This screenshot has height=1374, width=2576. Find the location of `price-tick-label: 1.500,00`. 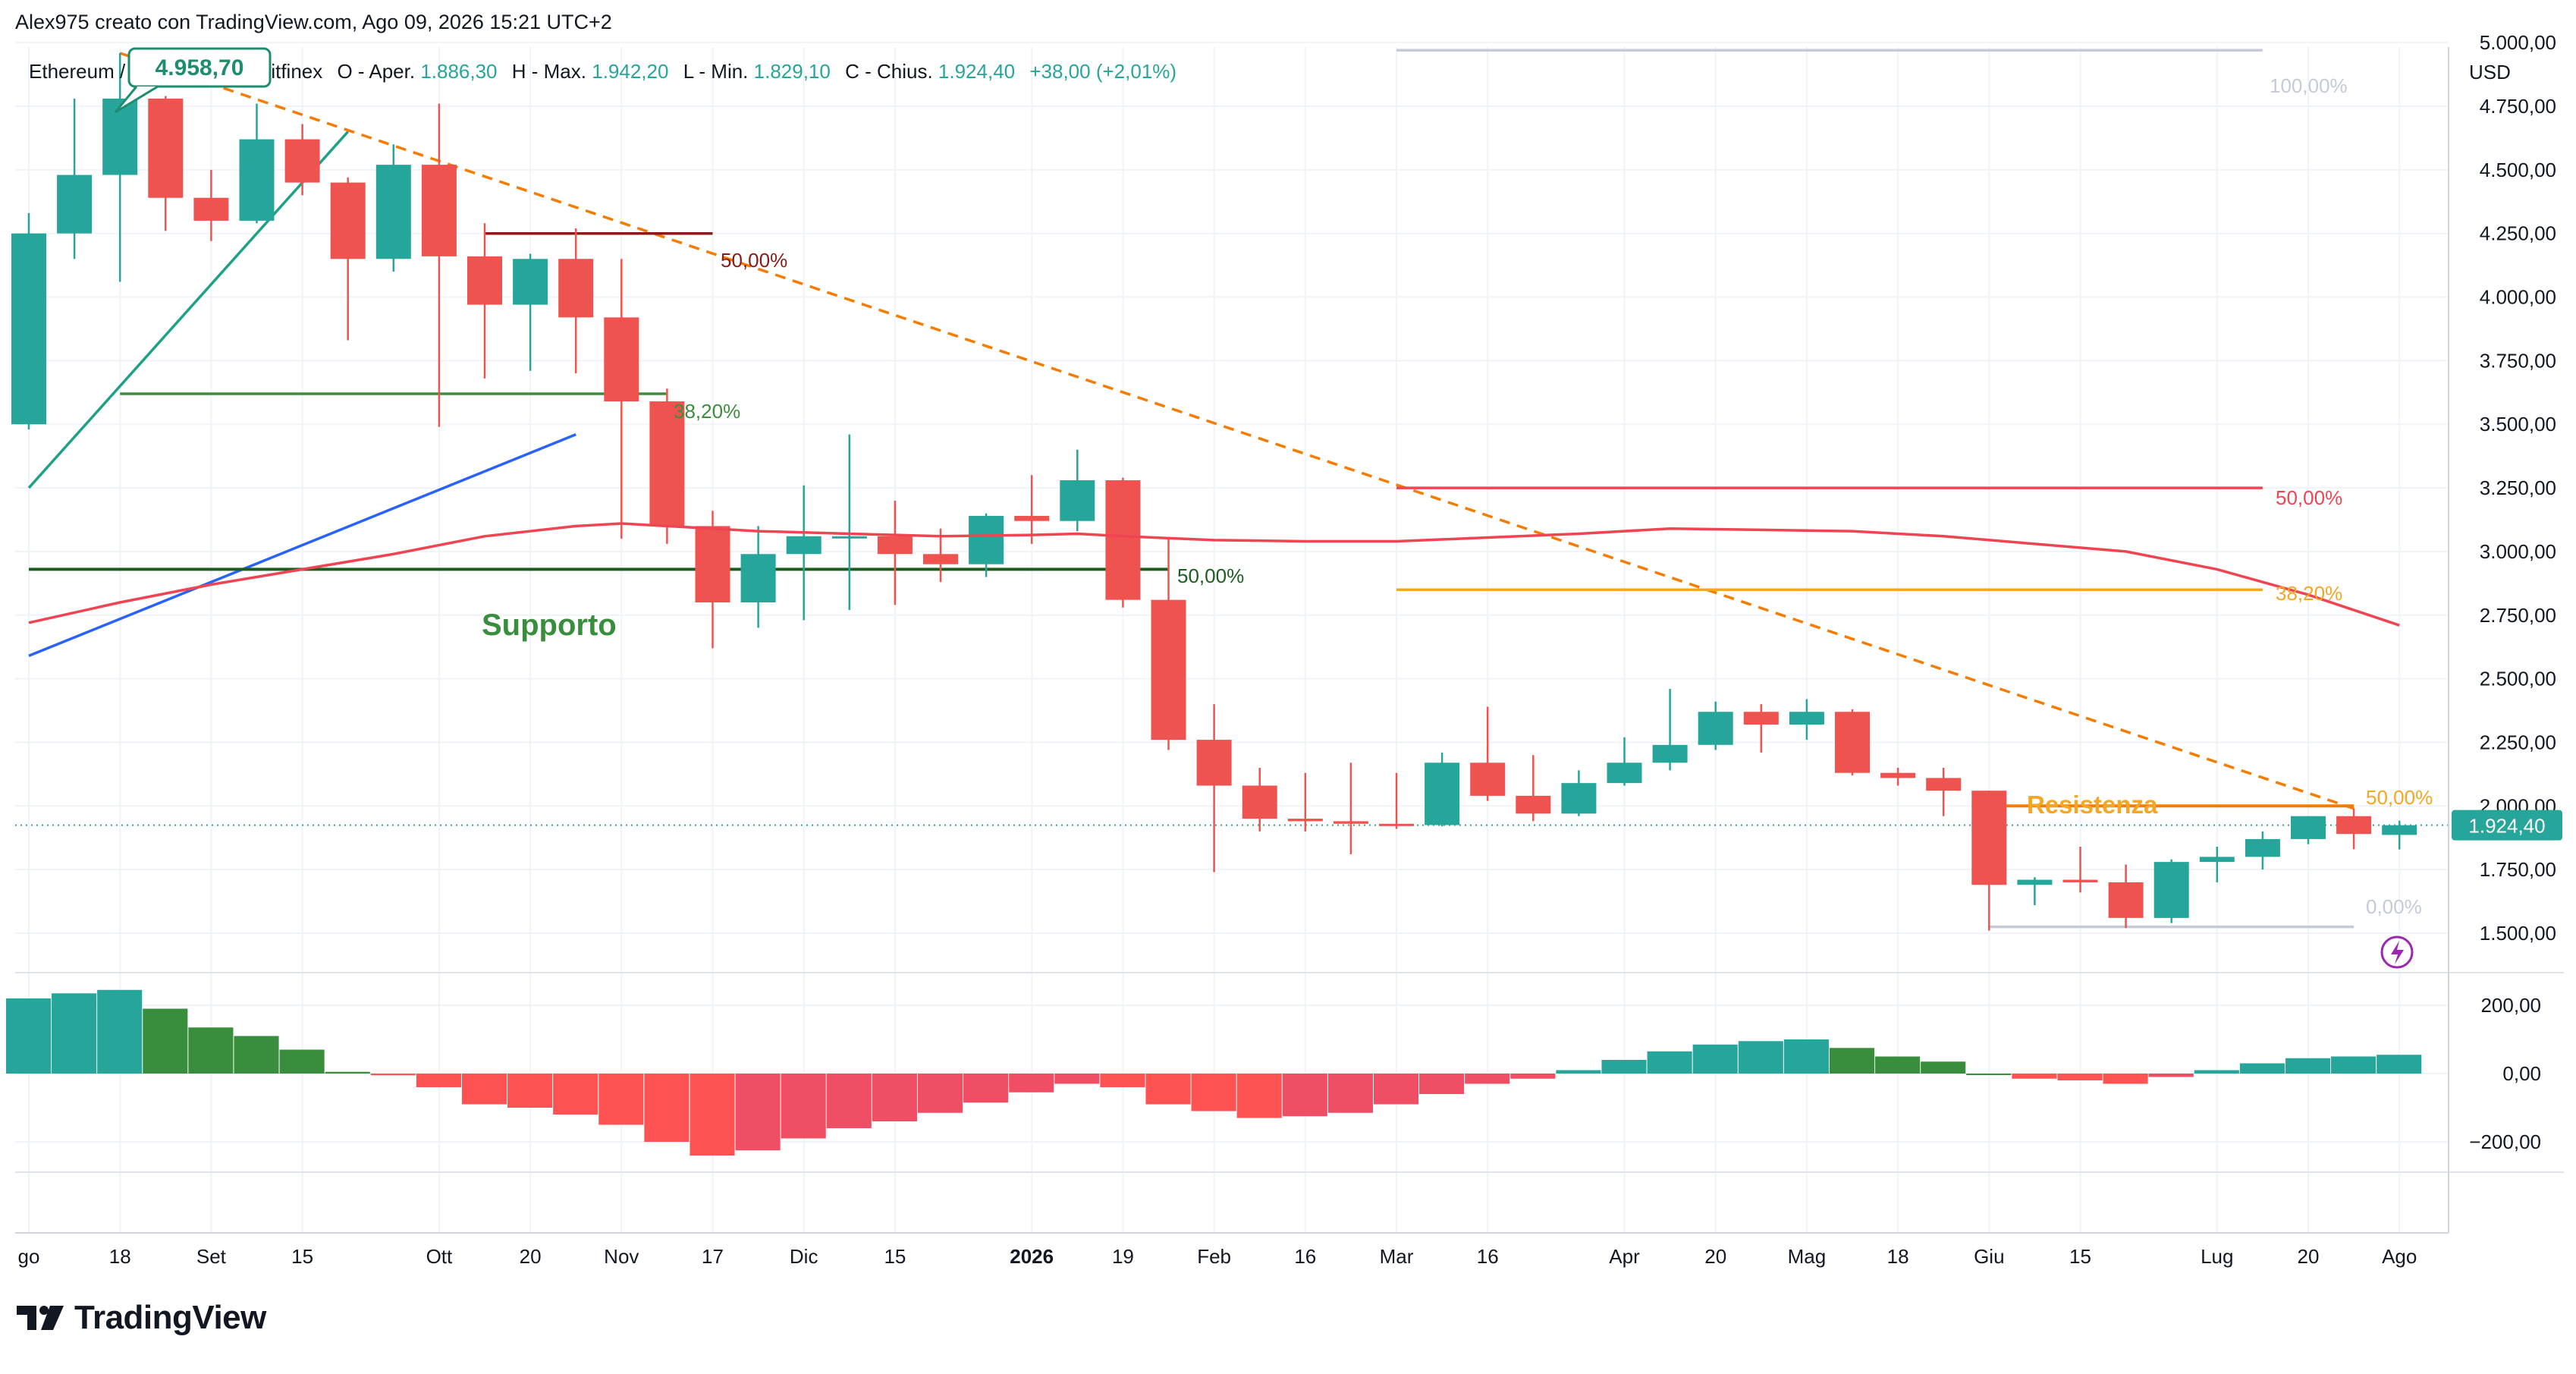

price-tick-label: 1.500,00 is located at coordinates (2518, 933).